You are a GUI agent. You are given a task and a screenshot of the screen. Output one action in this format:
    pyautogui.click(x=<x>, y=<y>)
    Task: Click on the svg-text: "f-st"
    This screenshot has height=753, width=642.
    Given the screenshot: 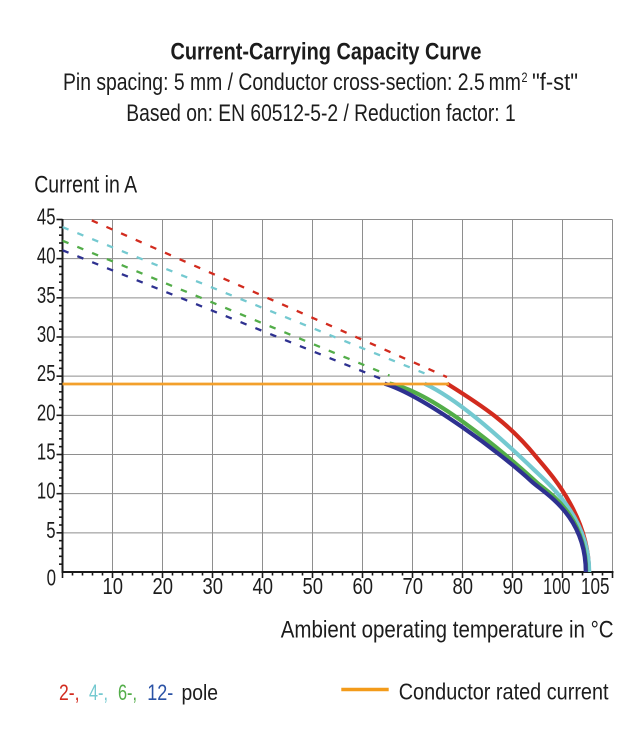 What is the action you would take?
    pyautogui.click(x=555, y=81)
    